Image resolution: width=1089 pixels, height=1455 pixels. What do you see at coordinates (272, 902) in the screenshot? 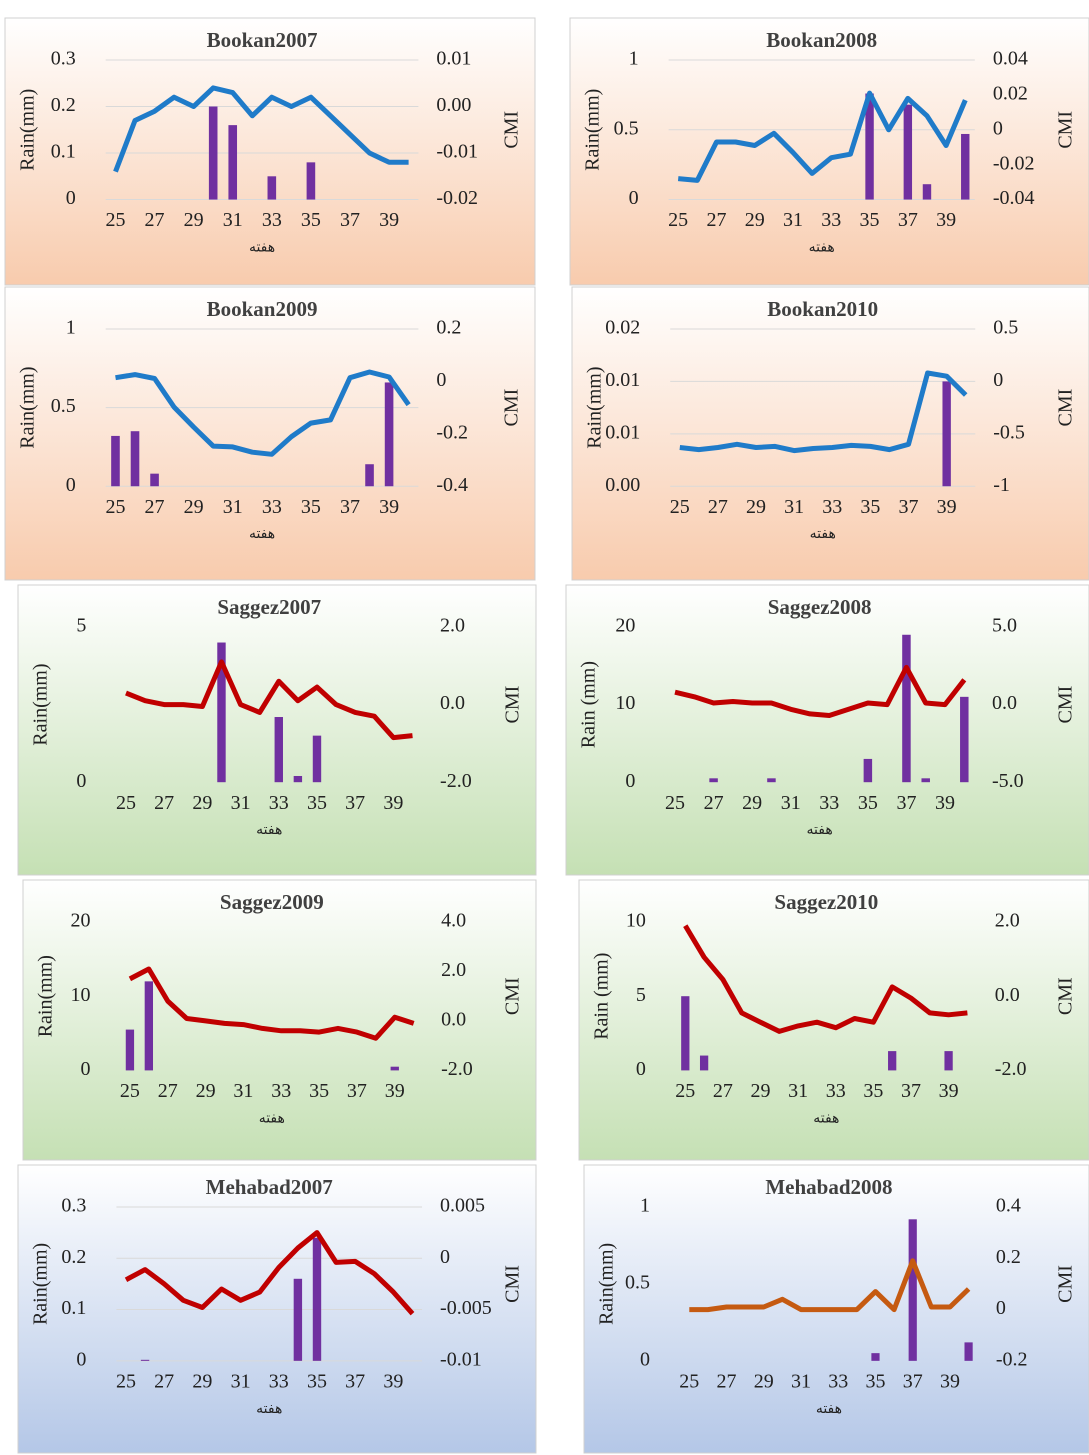
I see `chart-title: Saggez2009` at bounding box center [272, 902].